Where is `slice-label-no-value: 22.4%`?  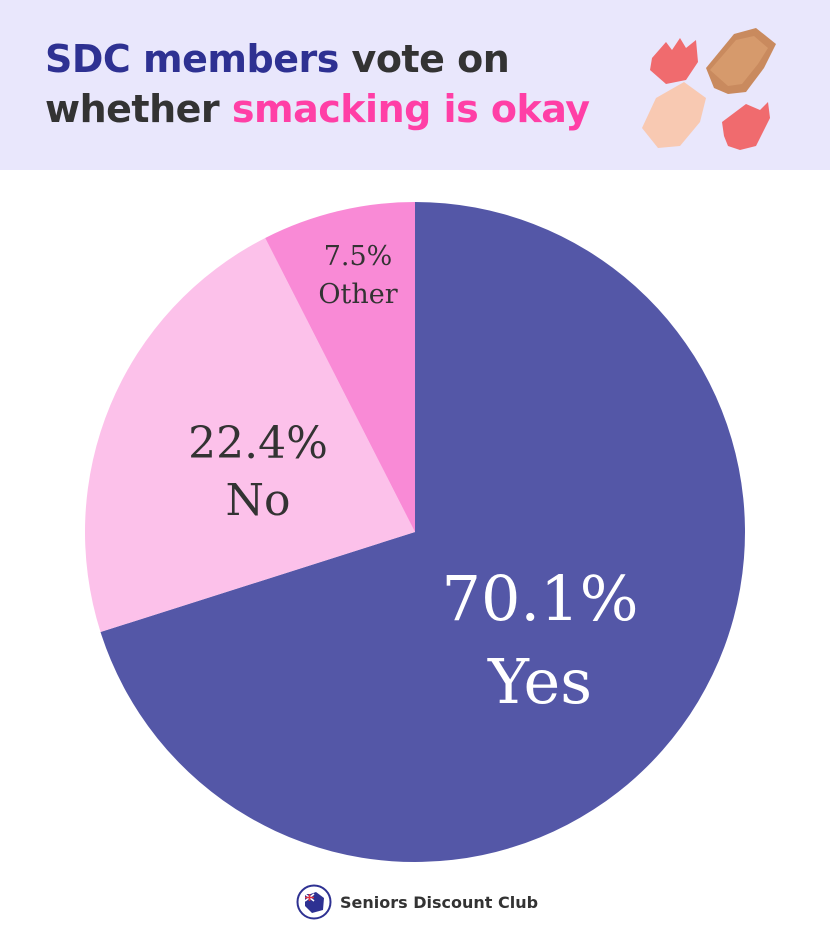
slice-label-no-value: 22.4% is located at coordinates (258, 443).